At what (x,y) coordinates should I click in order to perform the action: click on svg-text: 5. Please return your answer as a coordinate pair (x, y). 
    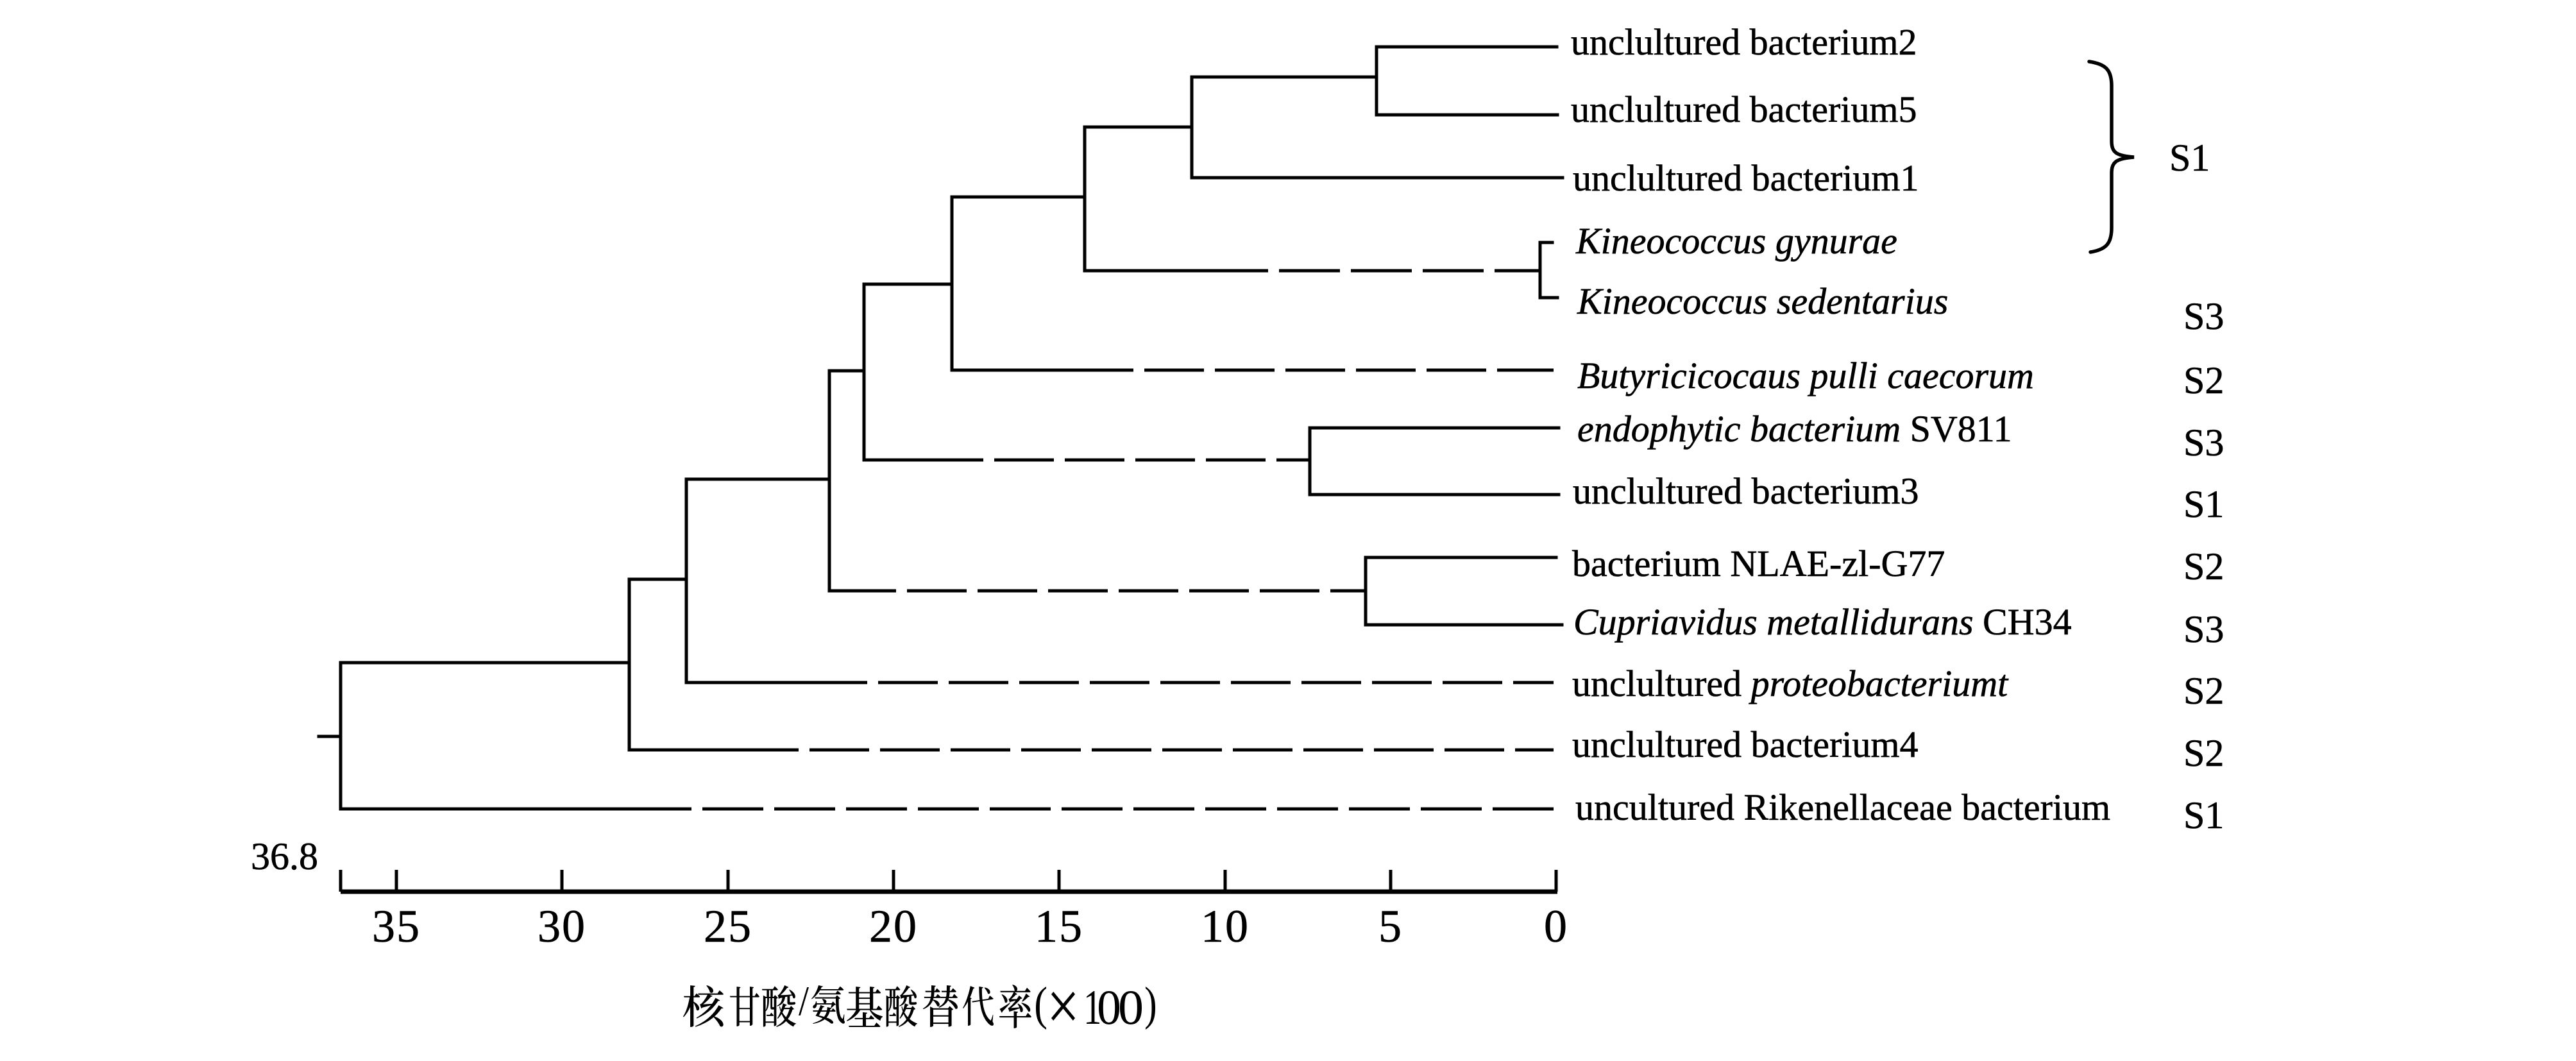
    Looking at the image, I should click on (1390, 926).